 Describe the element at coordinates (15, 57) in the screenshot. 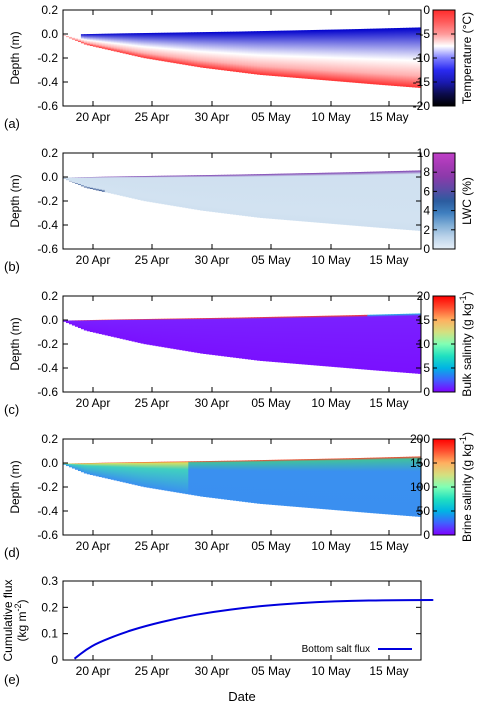

I see `y-axis-label: Depth (m)` at that location.